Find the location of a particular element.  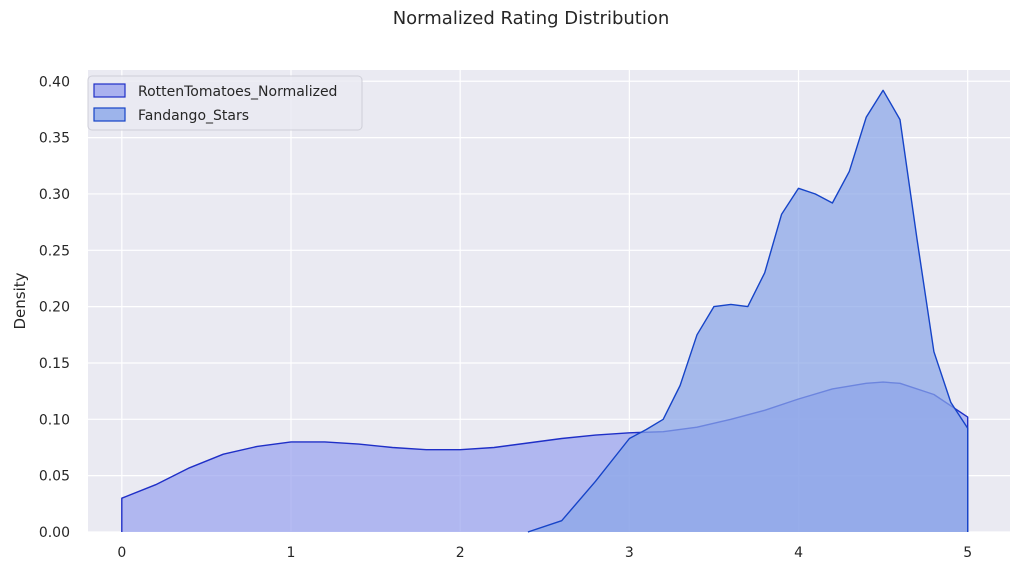

legend: RottenTomatoes_Normalized Fandango_Stars is located at coordinates (225, 103).